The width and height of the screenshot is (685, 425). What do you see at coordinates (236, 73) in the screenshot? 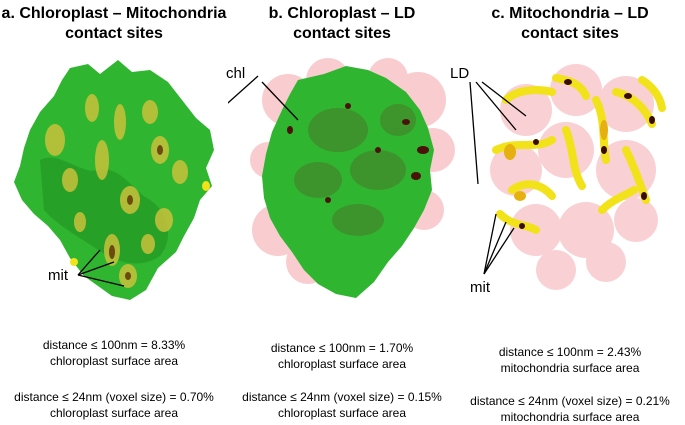
I see `chl-label: chl` at bounding box center [236, 73].